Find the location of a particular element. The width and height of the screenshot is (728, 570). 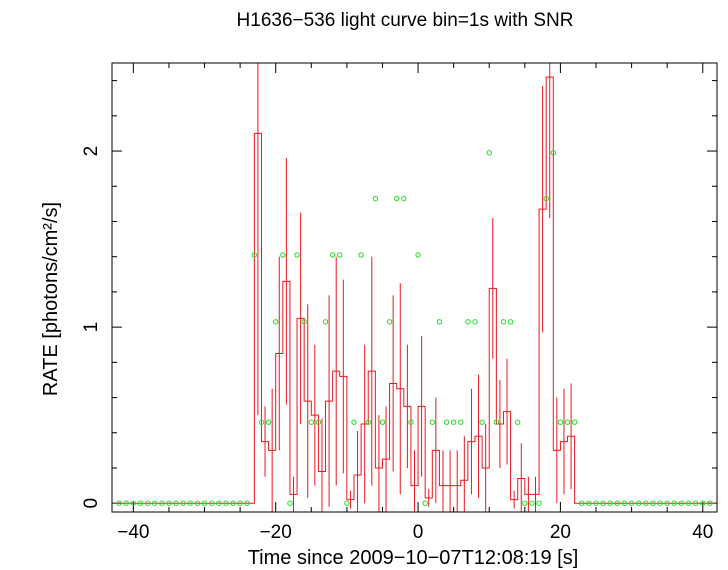

x-axis-label: Time since 2009−10−07T12:08:19 [s] is located at coordinates (413, 558).